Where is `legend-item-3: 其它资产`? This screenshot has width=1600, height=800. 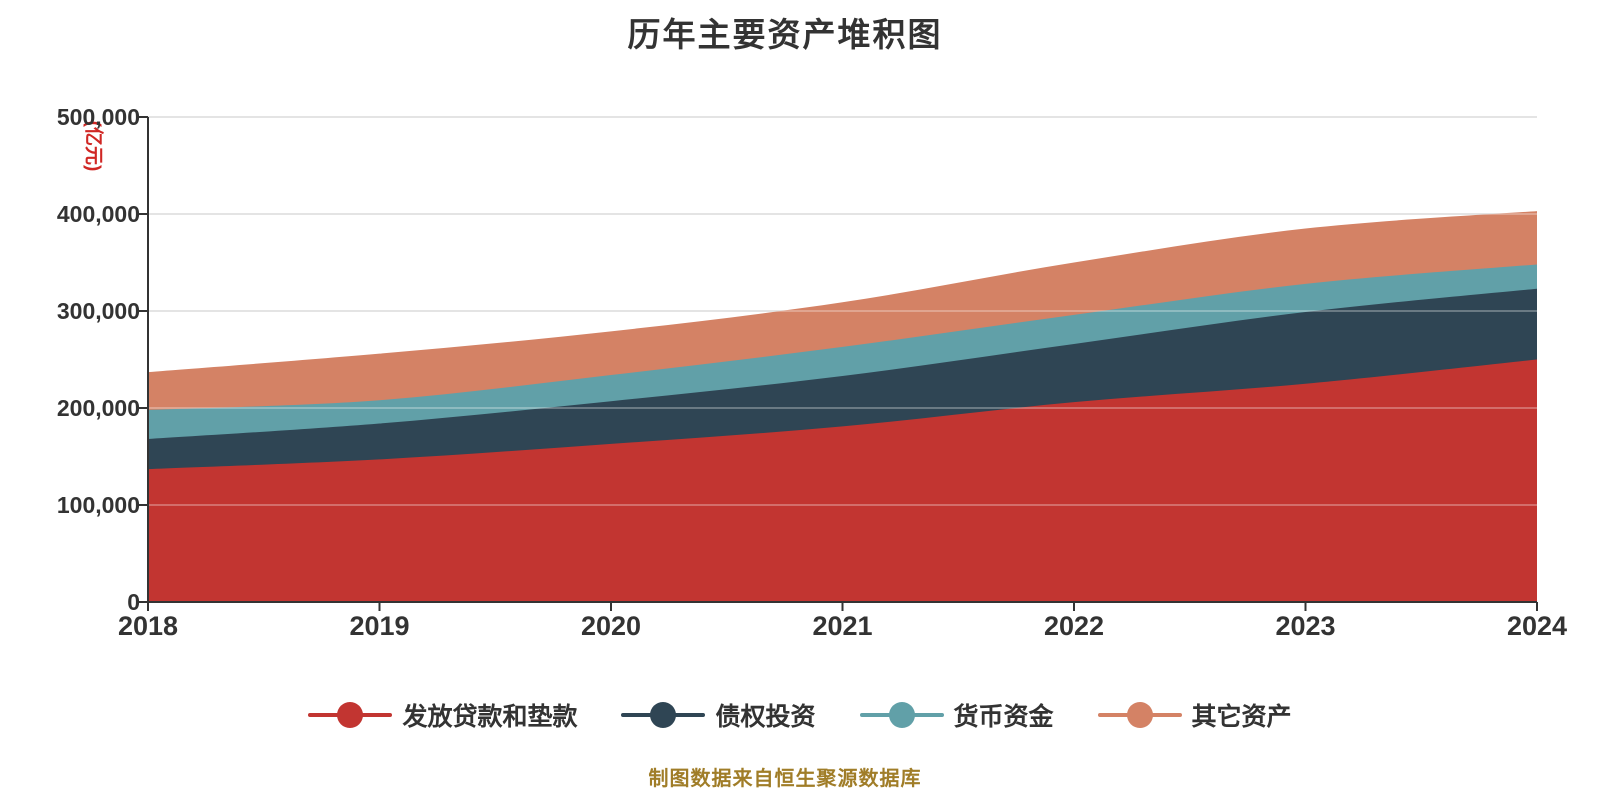
legend-item-3: 其它资产 is located at coordinates (1194, 715).